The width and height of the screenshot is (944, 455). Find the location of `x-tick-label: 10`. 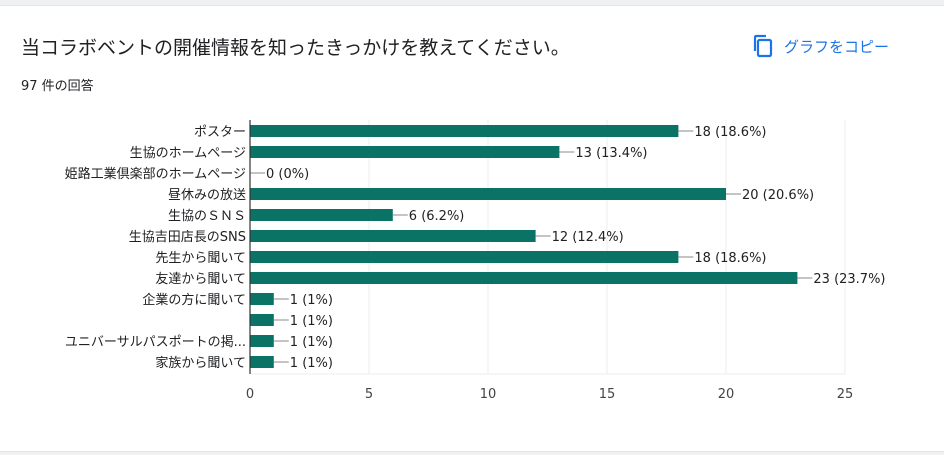

x-tick-label: 10 is located at coordinates (488, 394).